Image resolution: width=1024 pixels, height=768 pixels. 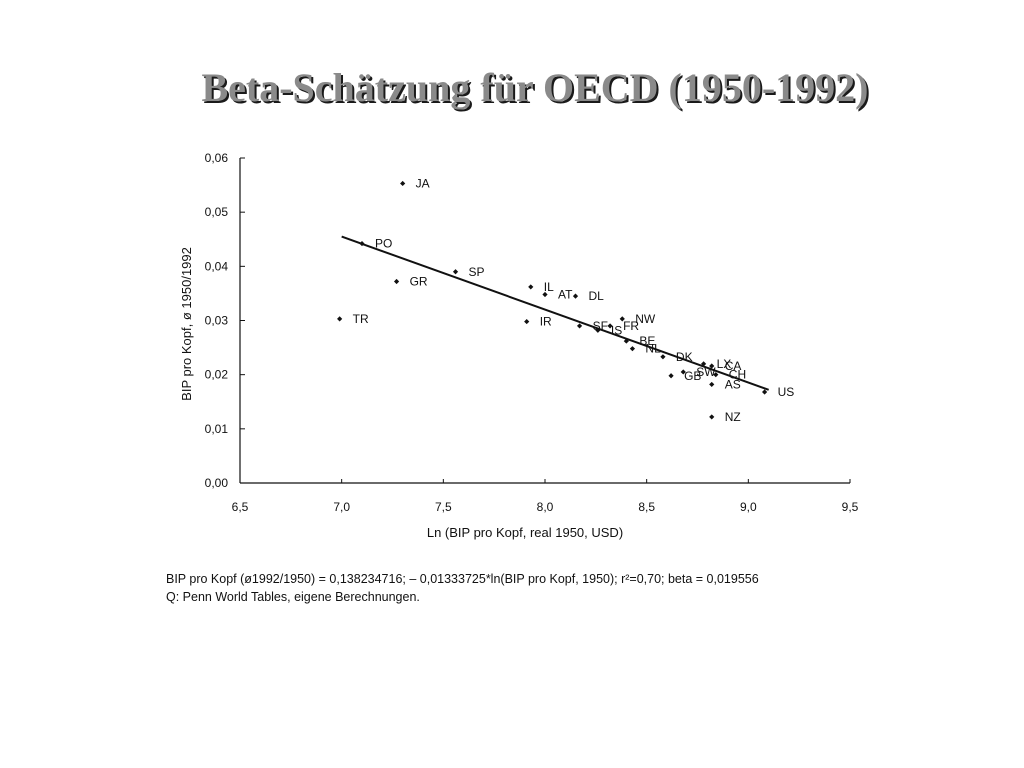 I want to click on data-point-sp, so click(x=455, y=272).